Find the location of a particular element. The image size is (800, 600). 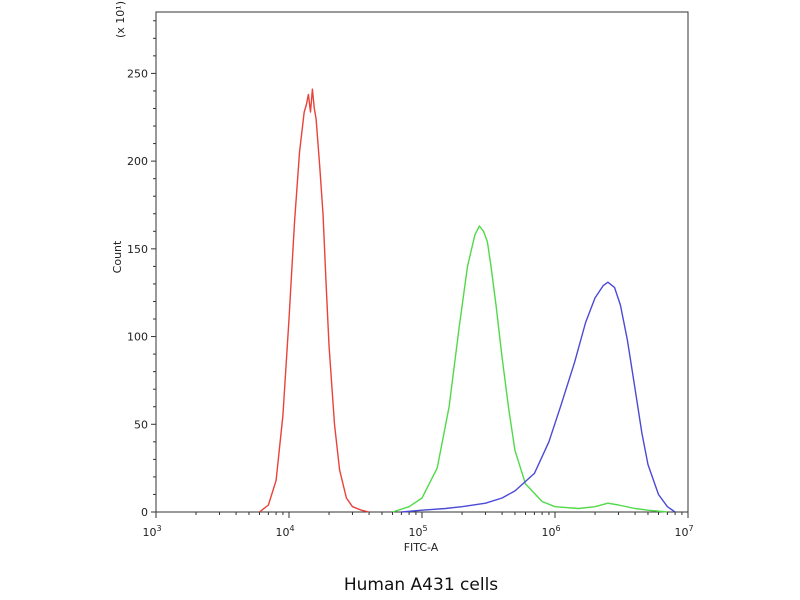

y-tick-label: 200 is located at coordinates (137, 161).